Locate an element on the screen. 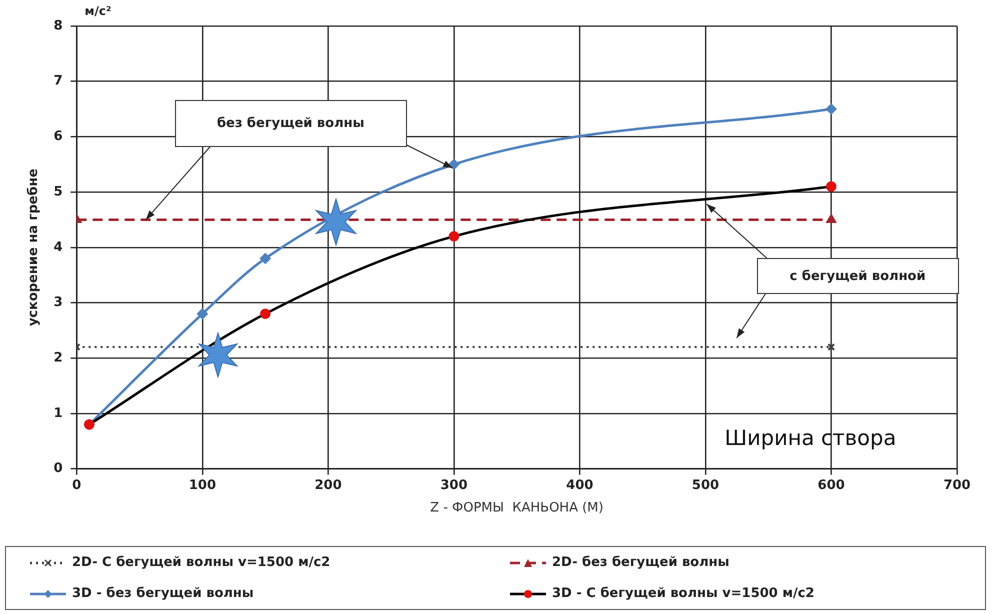 The height and width of the screenshot is (614, 993). y-tick-label: 2 is located at coordinates (58, 358).